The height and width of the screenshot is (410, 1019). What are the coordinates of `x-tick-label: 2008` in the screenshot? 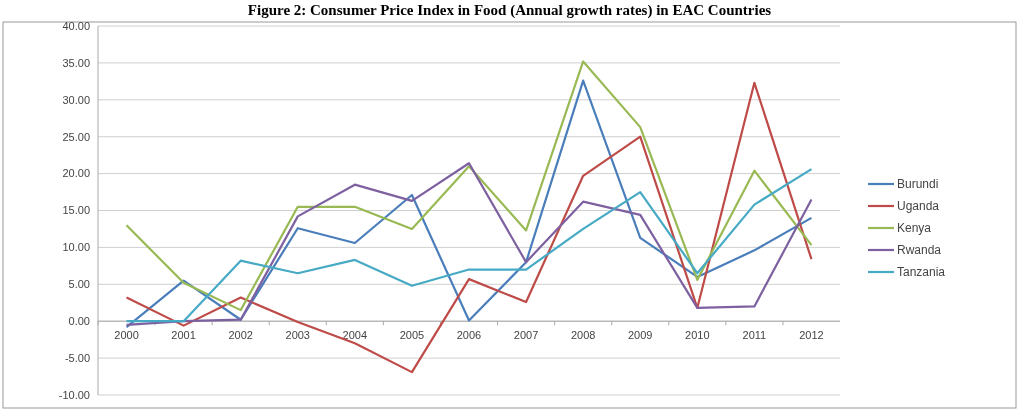 It's located at (583, 335).